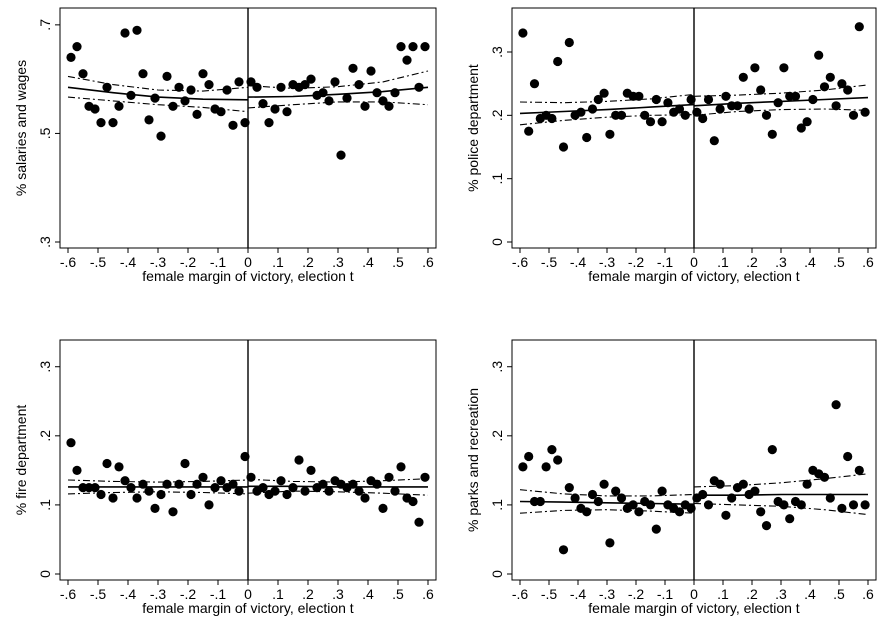 The image size is (888, 630). Describe the element at coordinates (45, 133) in the screenshot. I see `y-tick-label: .5` at that location.